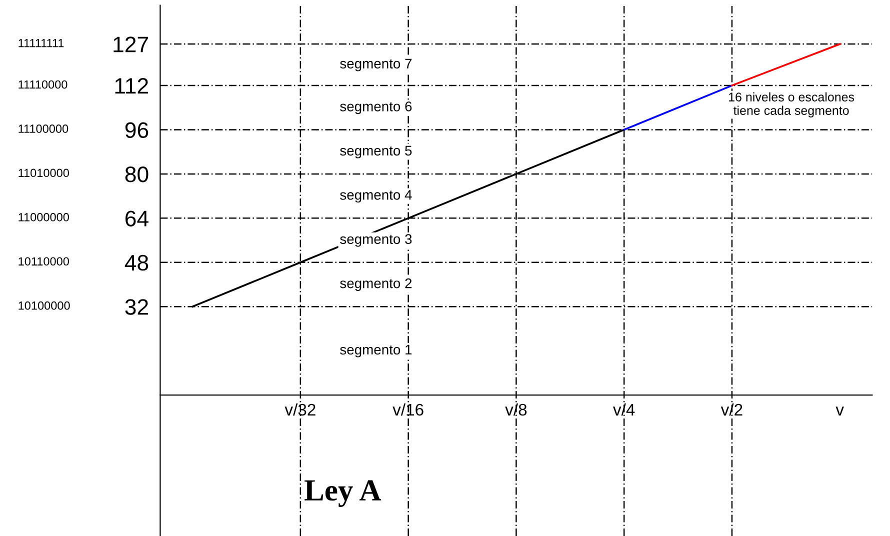 This screenshot has height=536, width=890. What do you see at coordinates (516, 409) in the screenshot?
I see `x-tick-label: v/8` at bounding box center [516, 409].